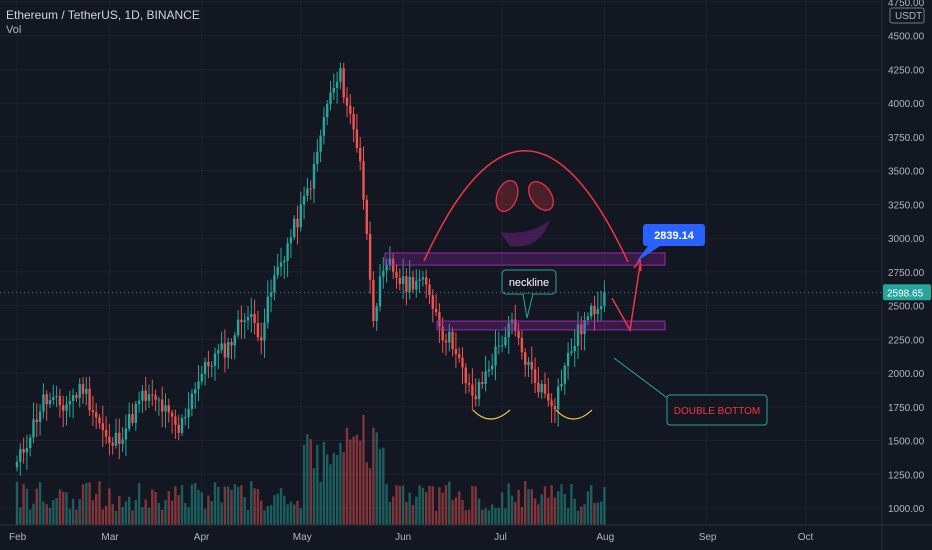  Describe the element at coordinates (491, 414) in the screenshot. I see `first-bottom-curve` at that location.